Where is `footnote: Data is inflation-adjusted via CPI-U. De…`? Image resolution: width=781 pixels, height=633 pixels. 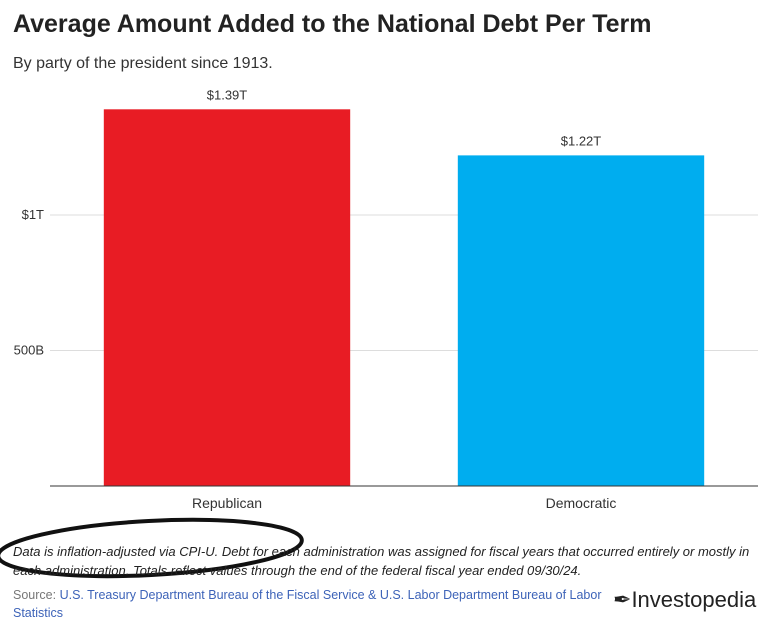 footnote: Data is inflation-adjusted via CPI-U. De… is located at coordinates (381, 561).